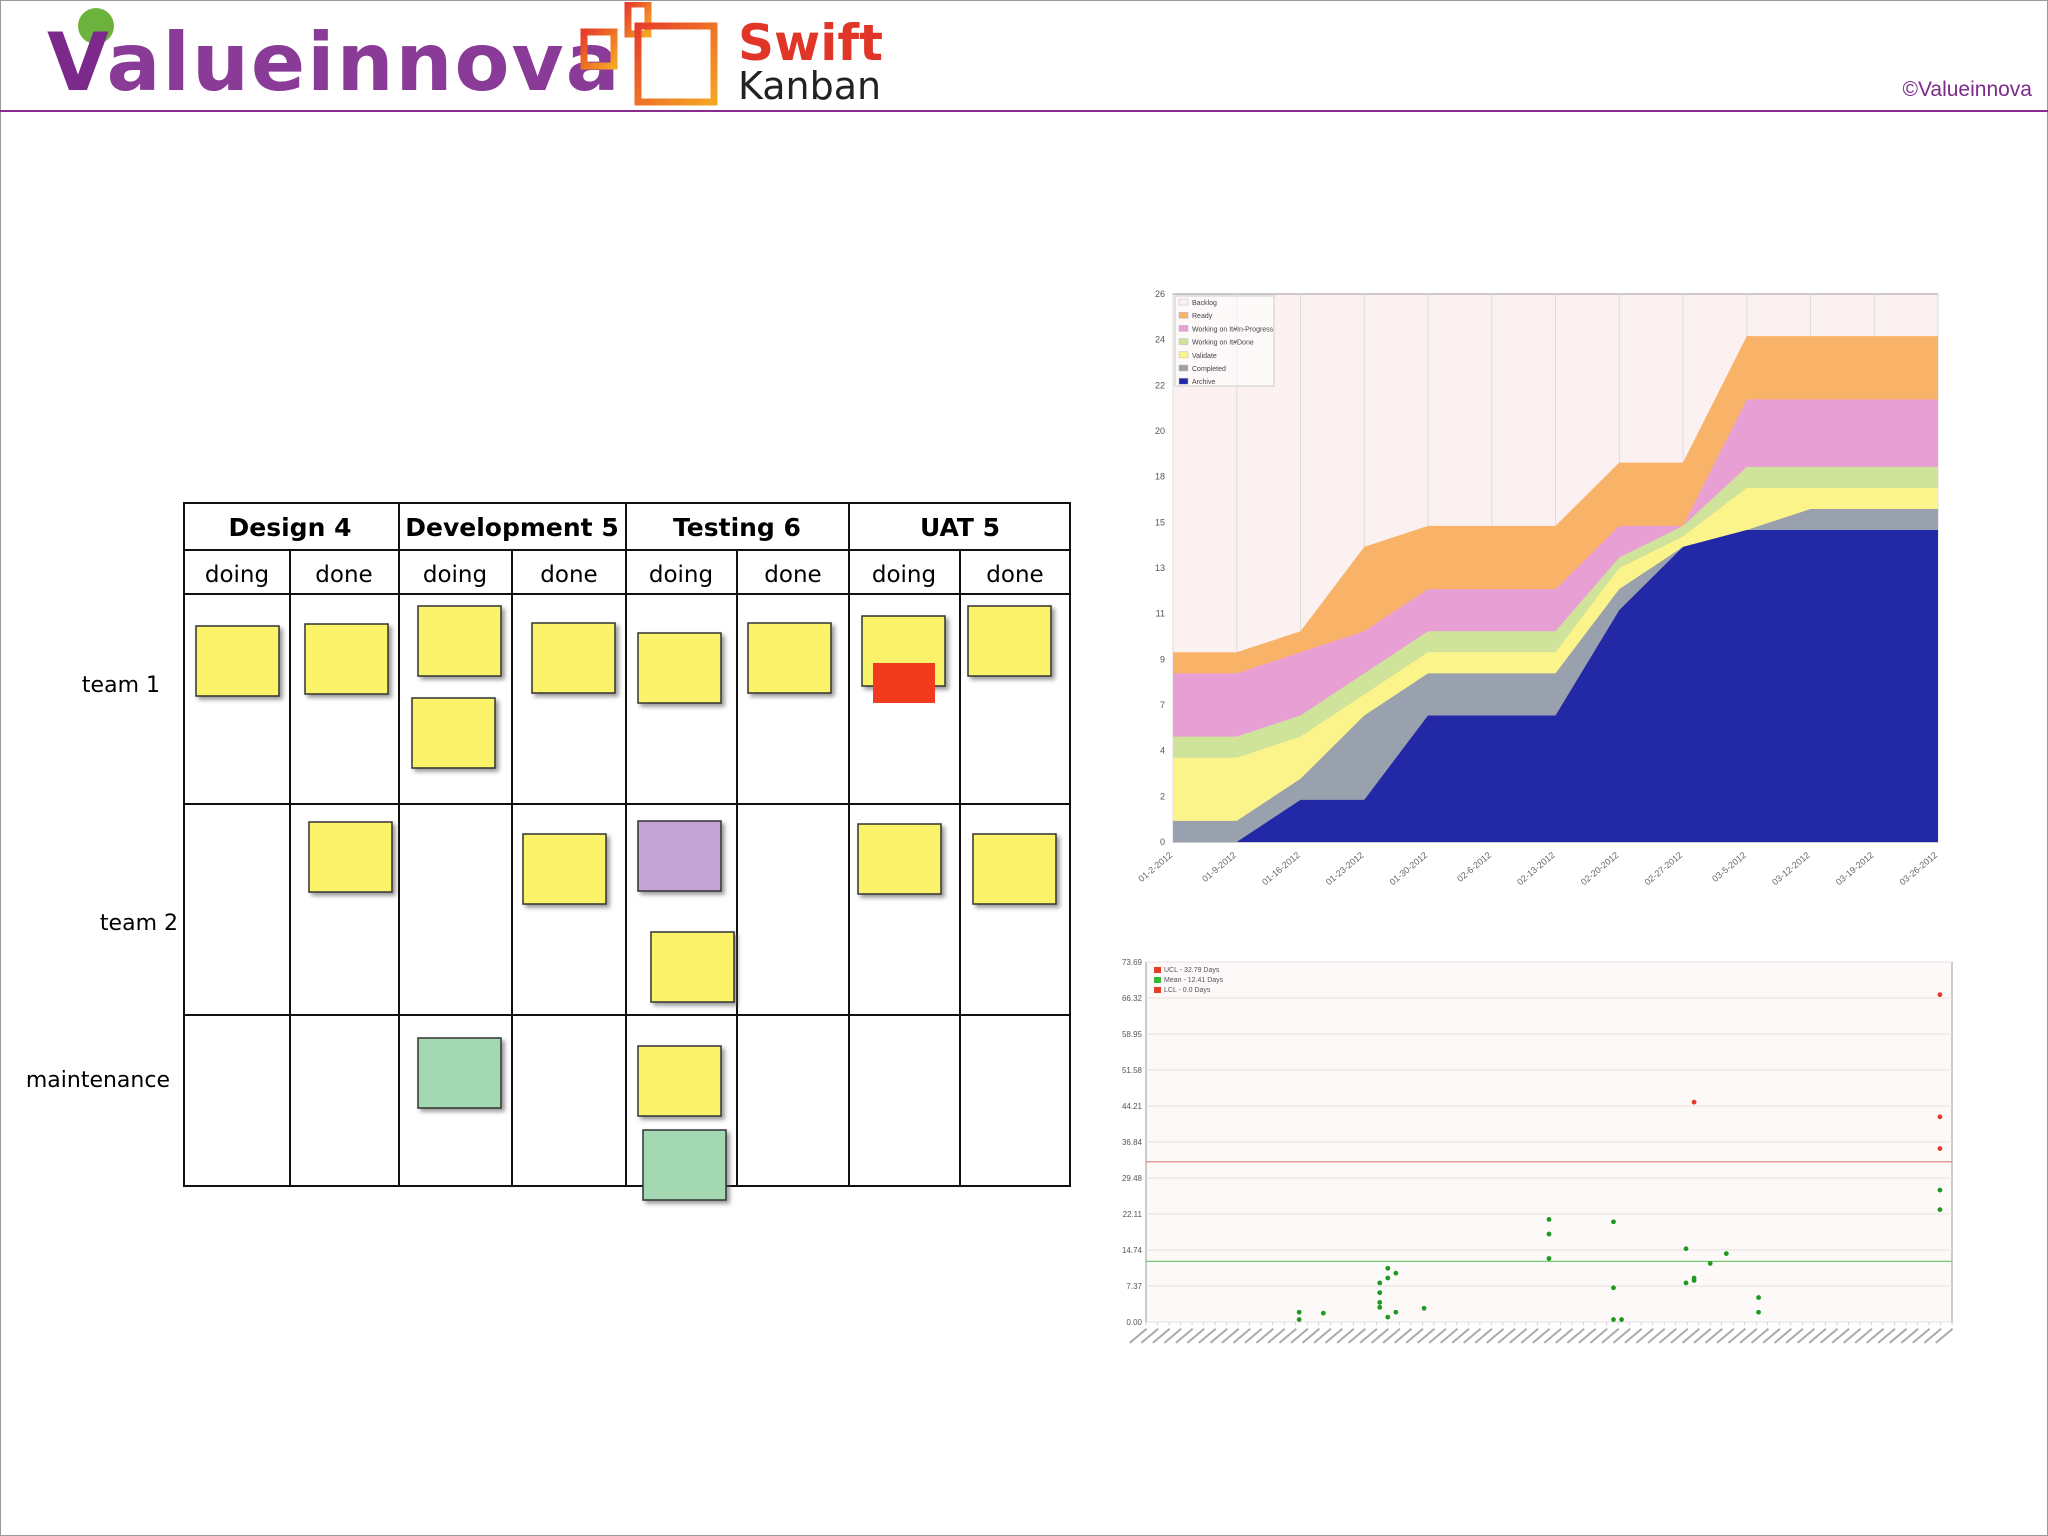 This screenshot has width=2048, height=1536. I want to click on legend-label: Mean - 12.41 Days, so click(1194, 980).